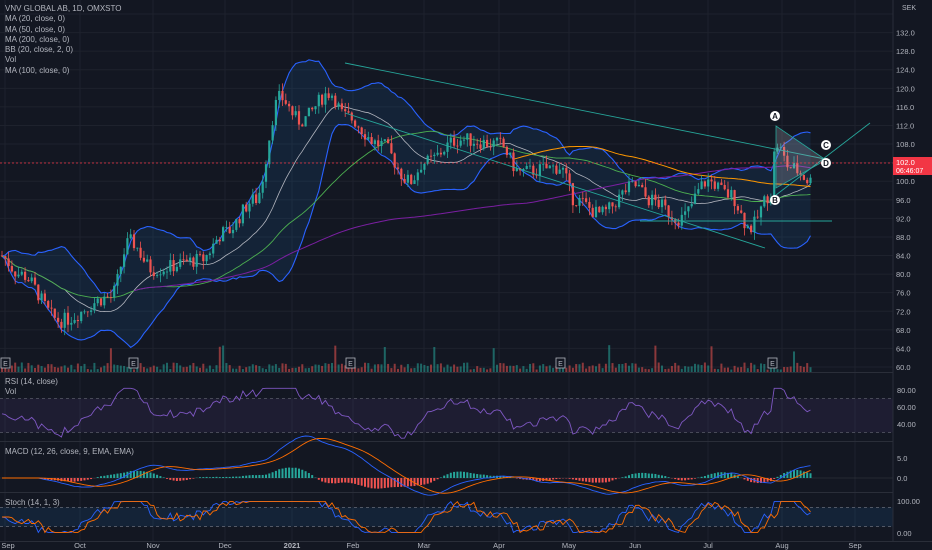  I want to click on legend-vol: Vol, so click(11, 60).